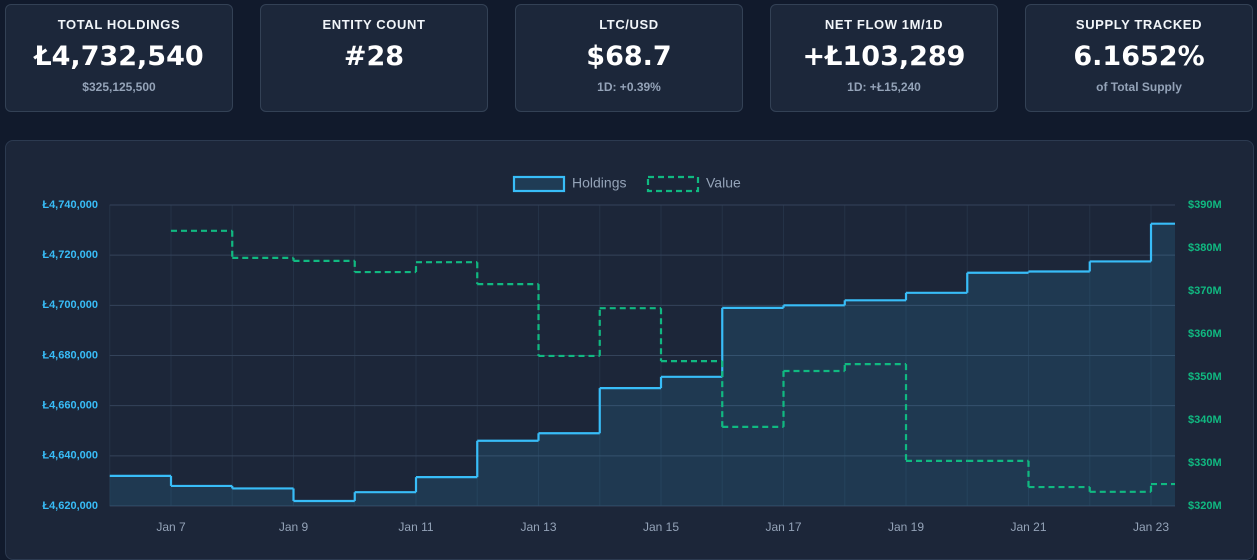  I want to click on y2-tick-label: $390M, so click(1205, 205).